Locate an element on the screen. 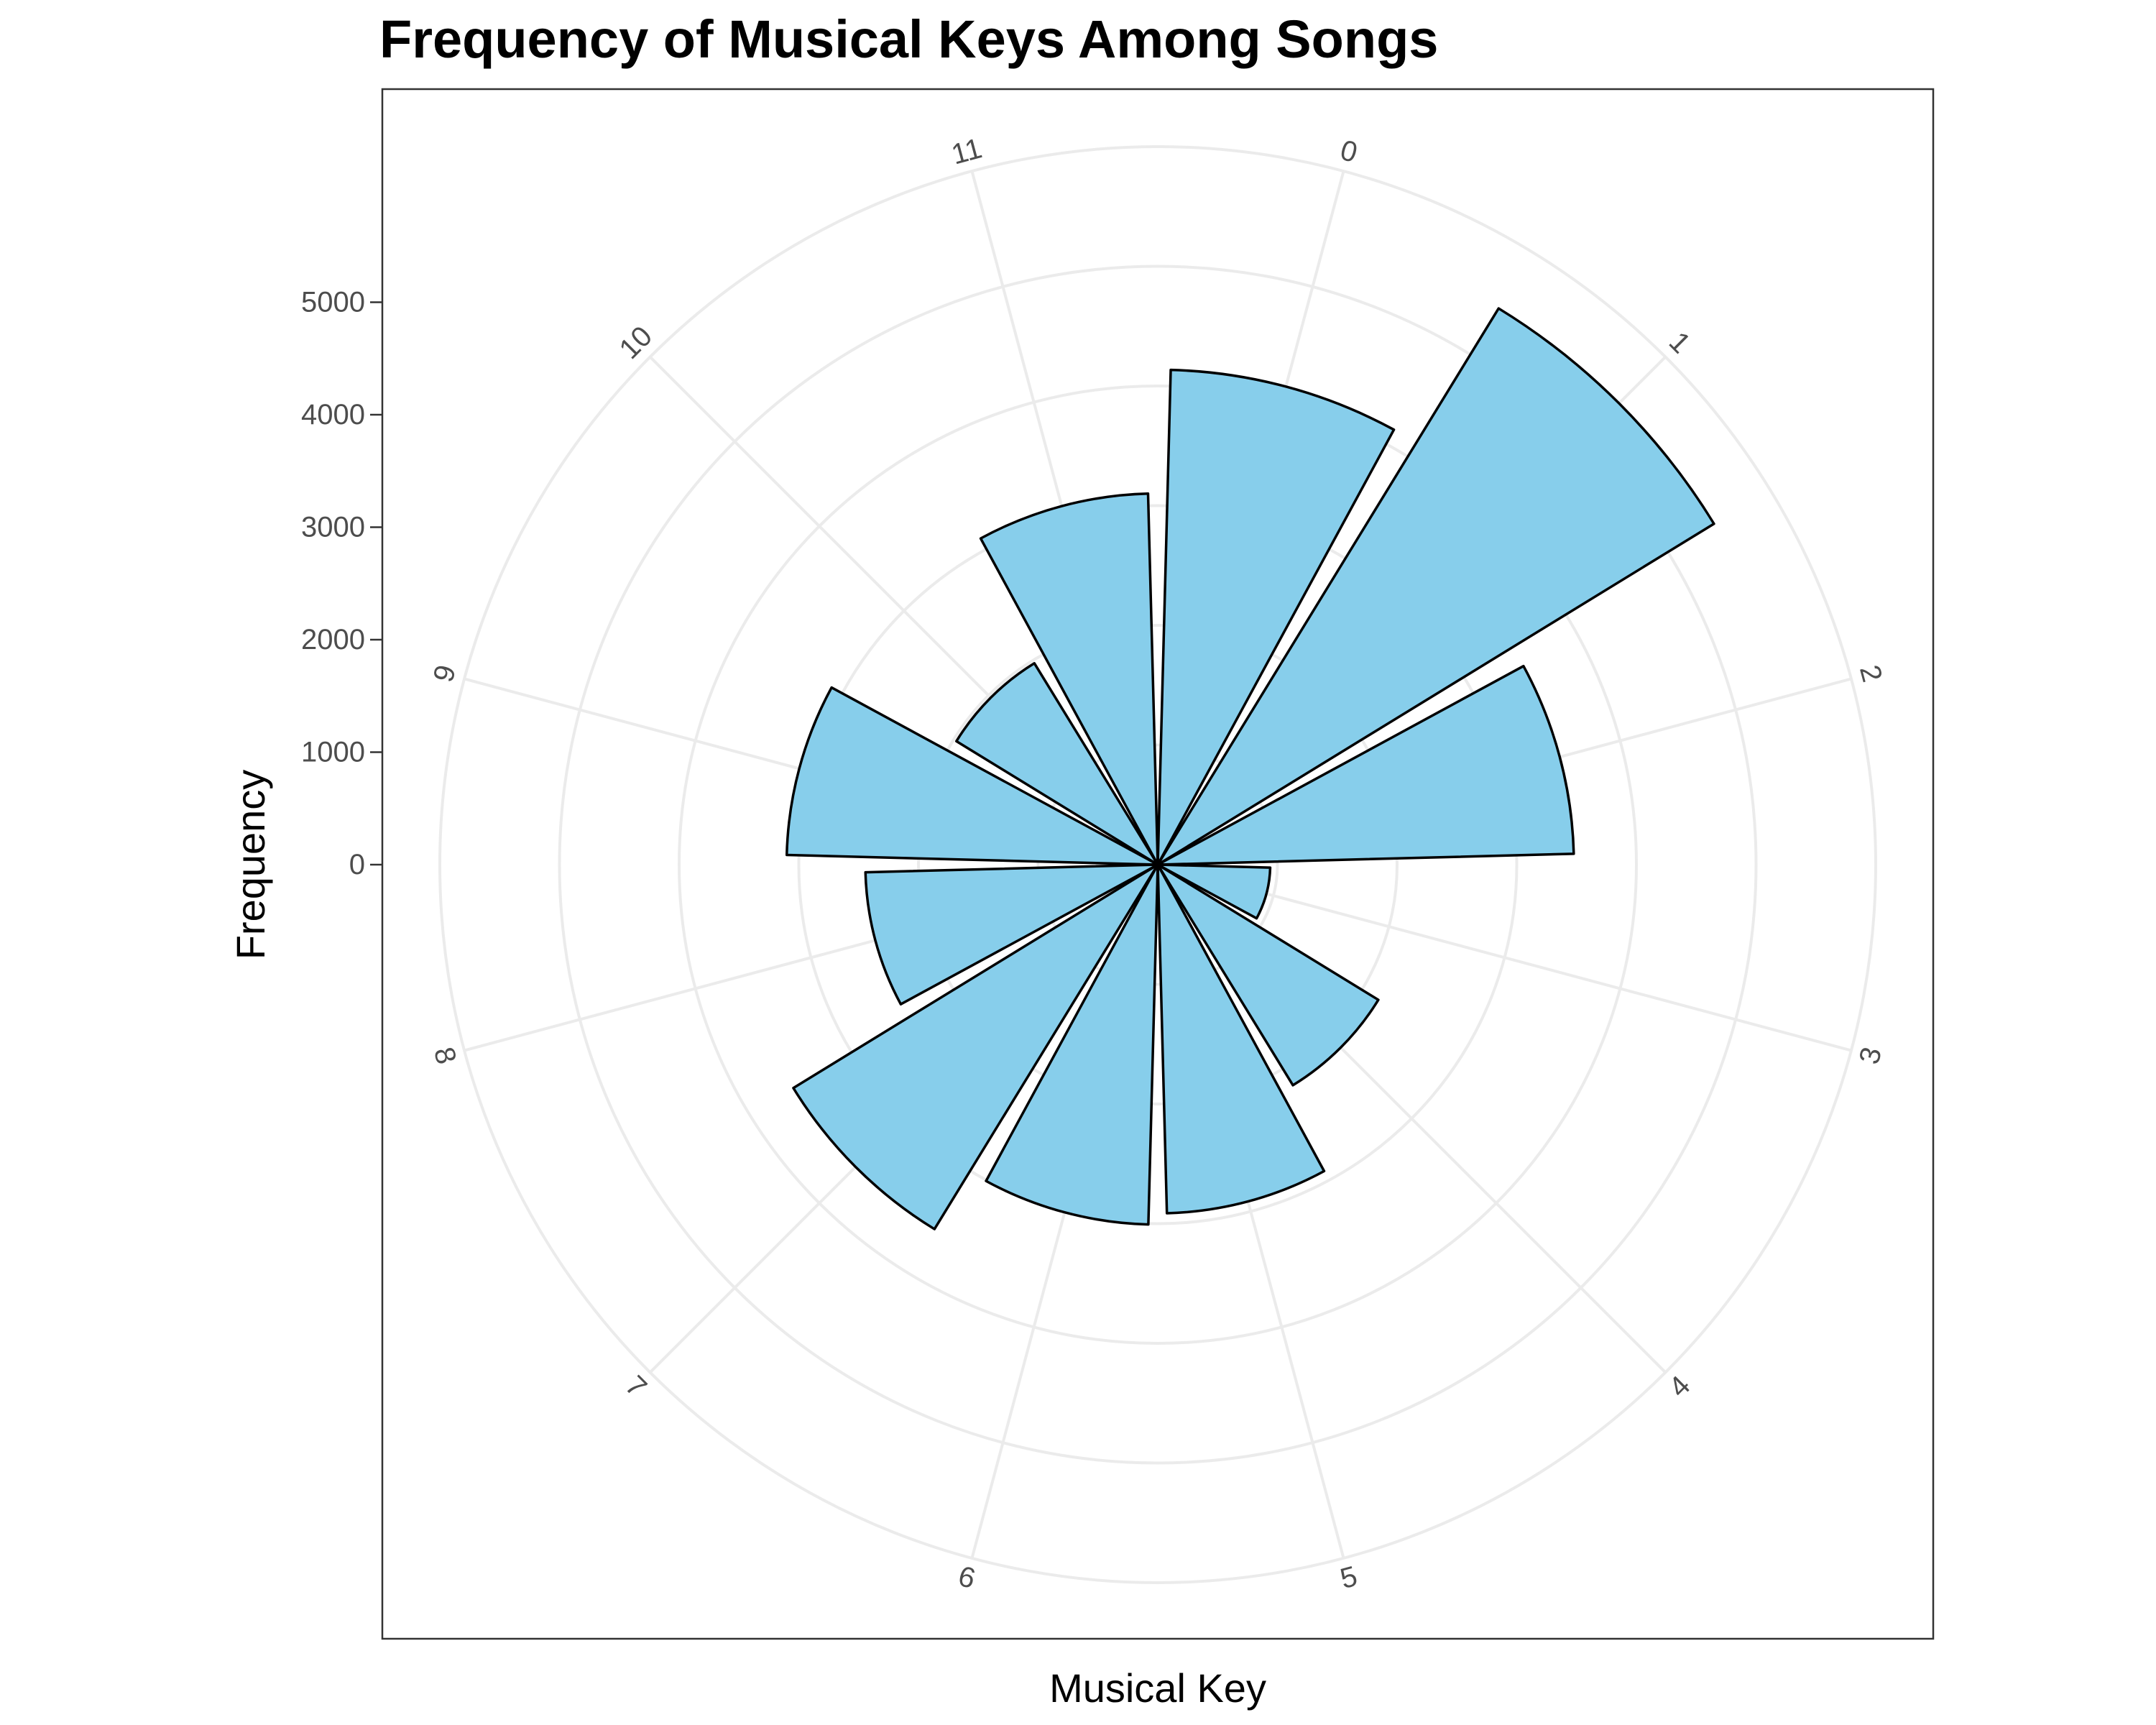  y-axis-title: Frequency is located at coordinates (250, 865).